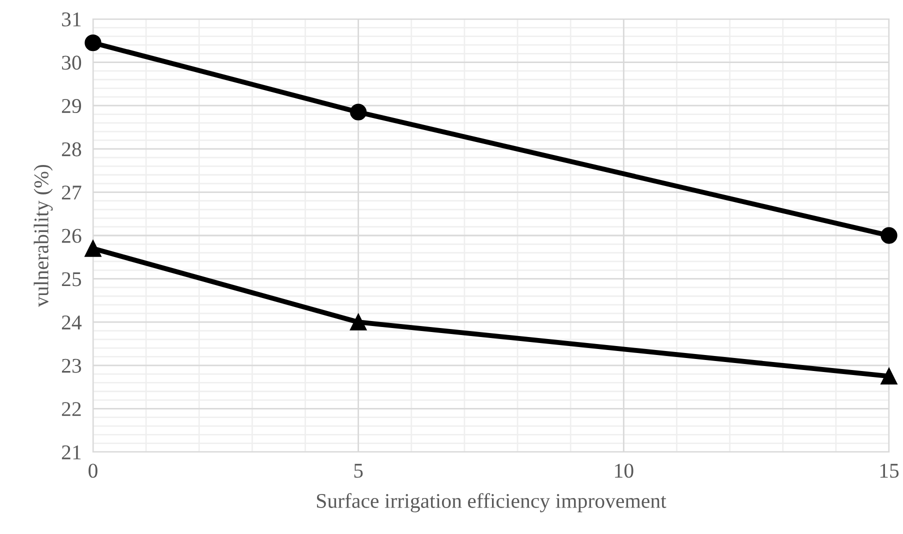 The height and width of the screenshot is (534, 903). What do you see at coordinates (358, 471) in the screenshot?
I see `x-tick-label: 5` at bounding box center [358, 471].